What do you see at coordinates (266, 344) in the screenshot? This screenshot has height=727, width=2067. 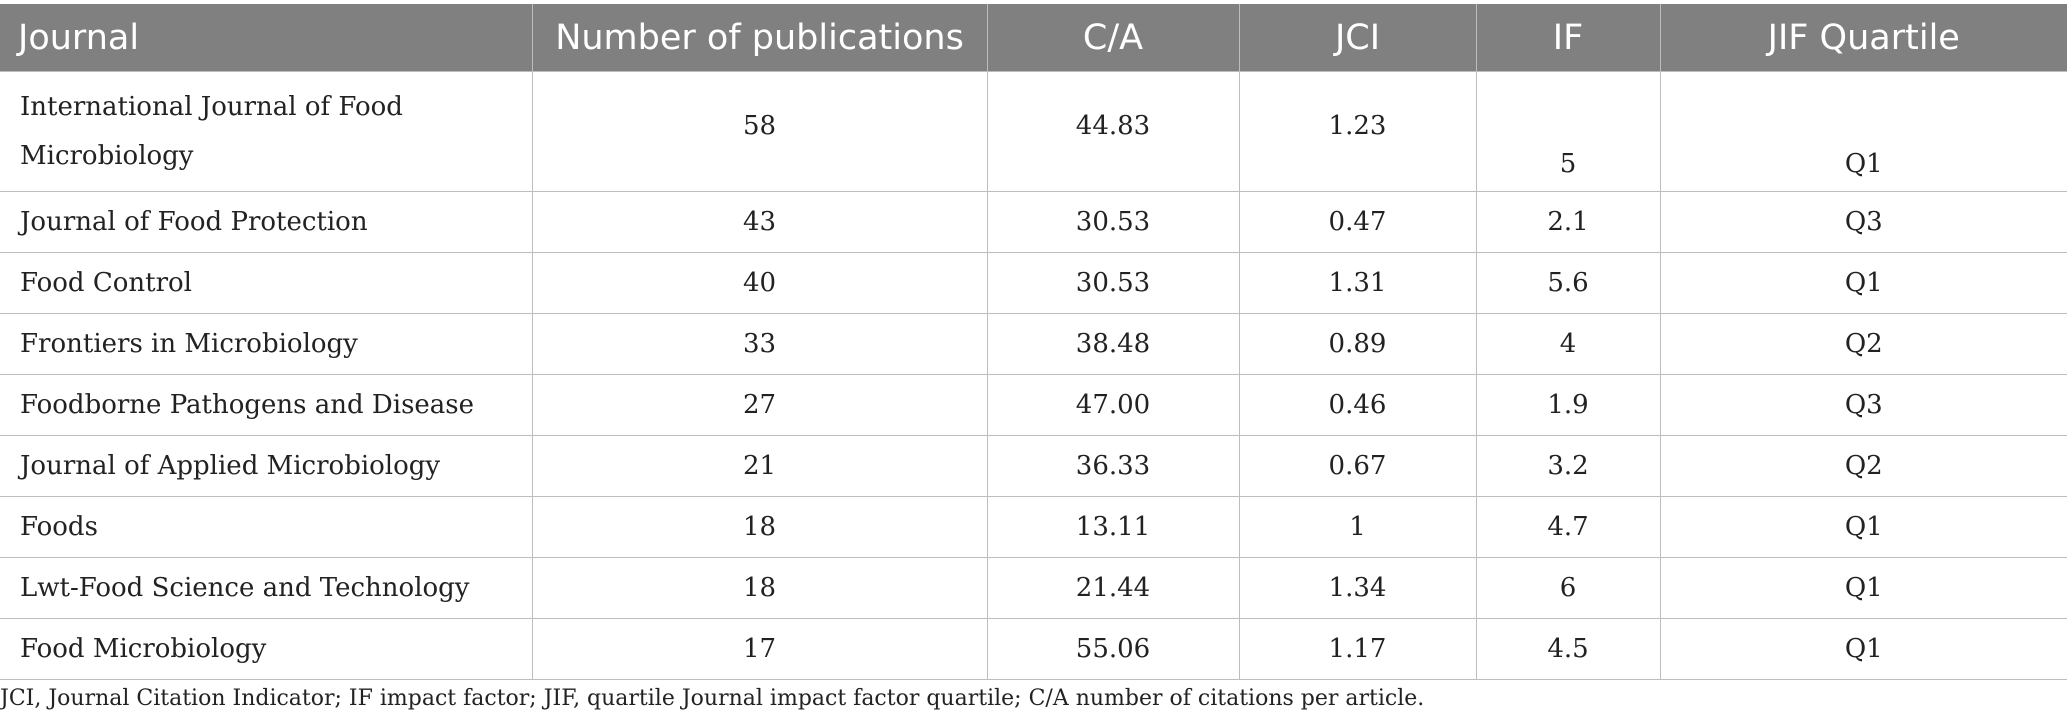 I see `cell-journal: Frontiers in Microbiology` at bounding box center [266, 344].